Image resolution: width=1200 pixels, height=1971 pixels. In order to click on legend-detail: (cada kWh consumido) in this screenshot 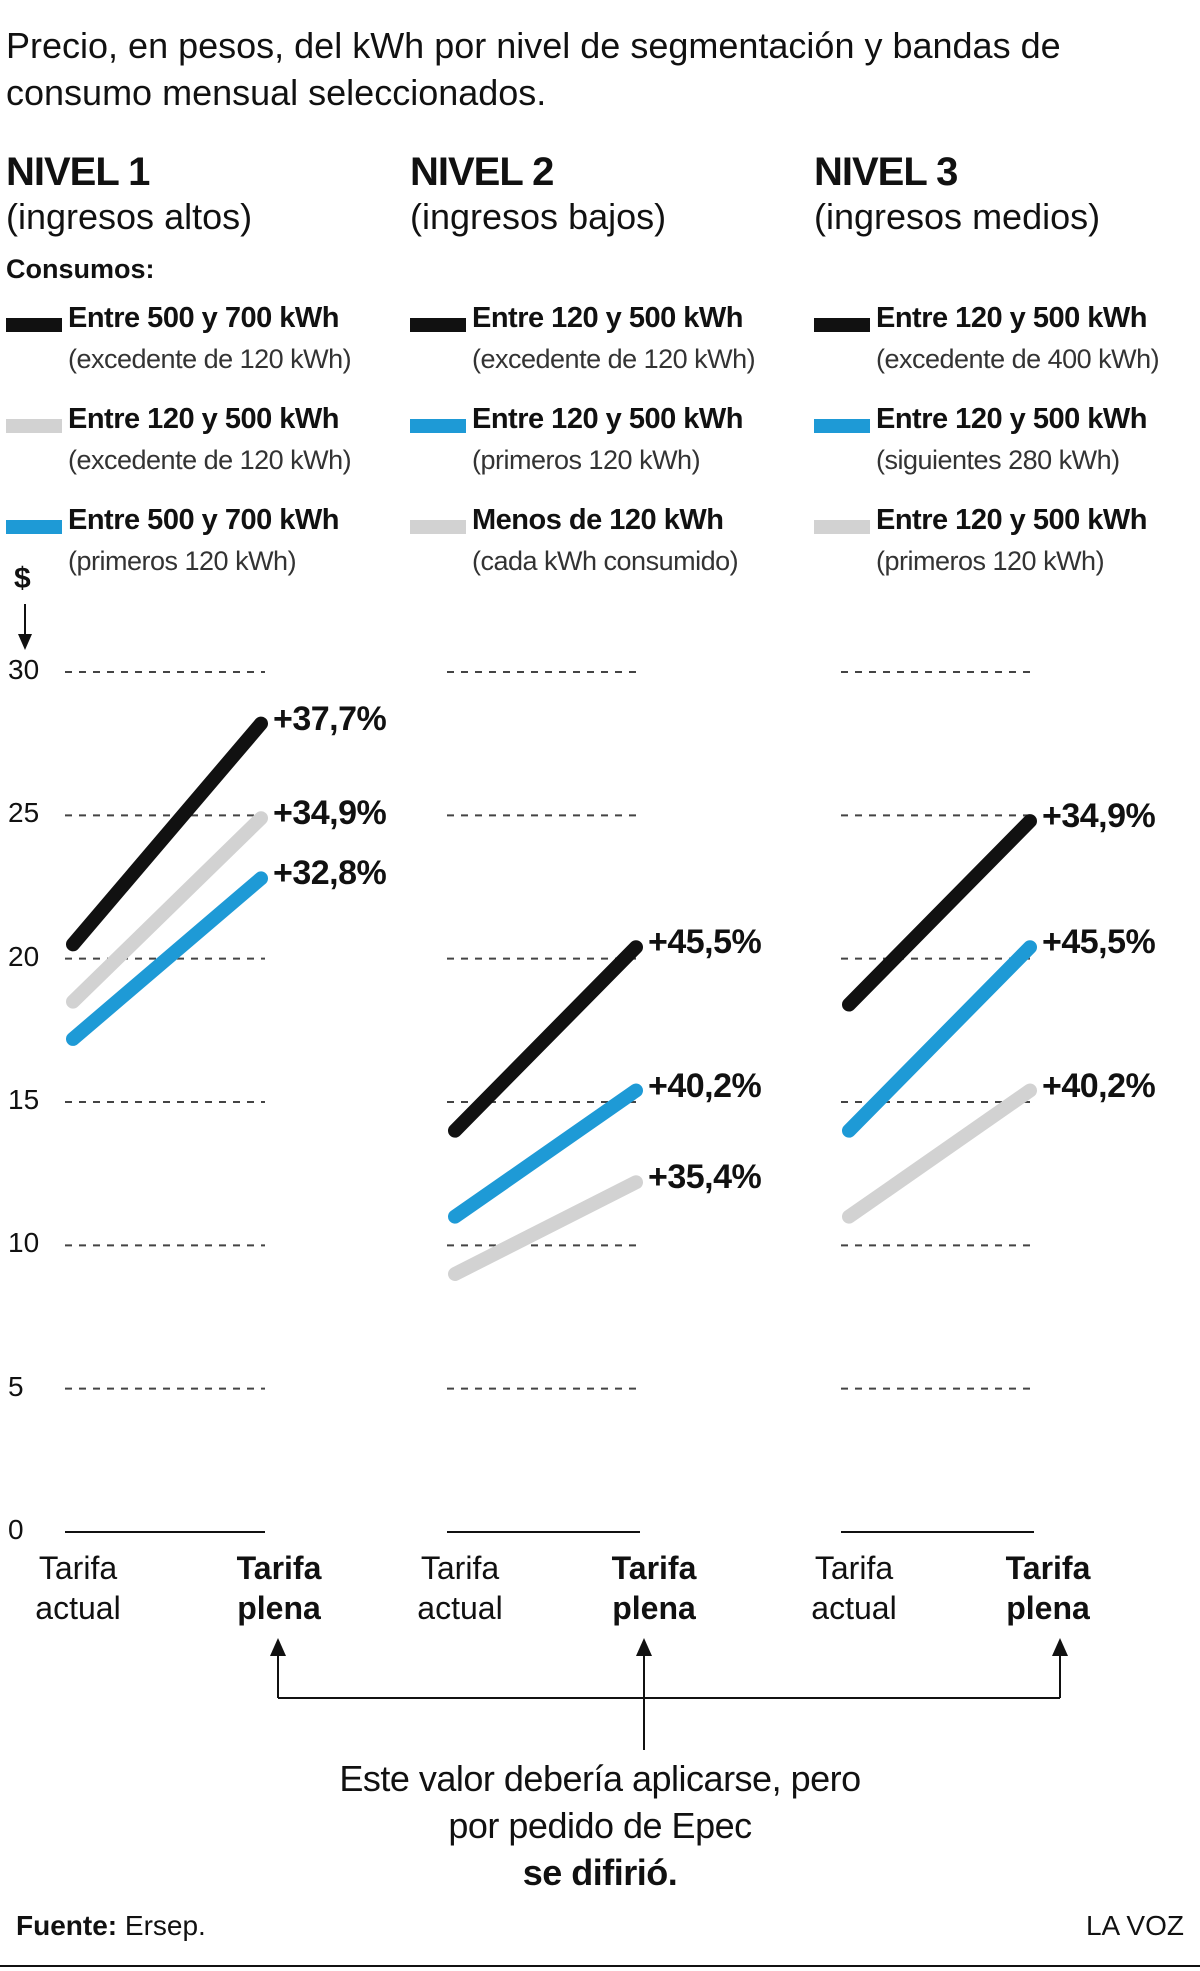, I will do `click(605, 561)`.